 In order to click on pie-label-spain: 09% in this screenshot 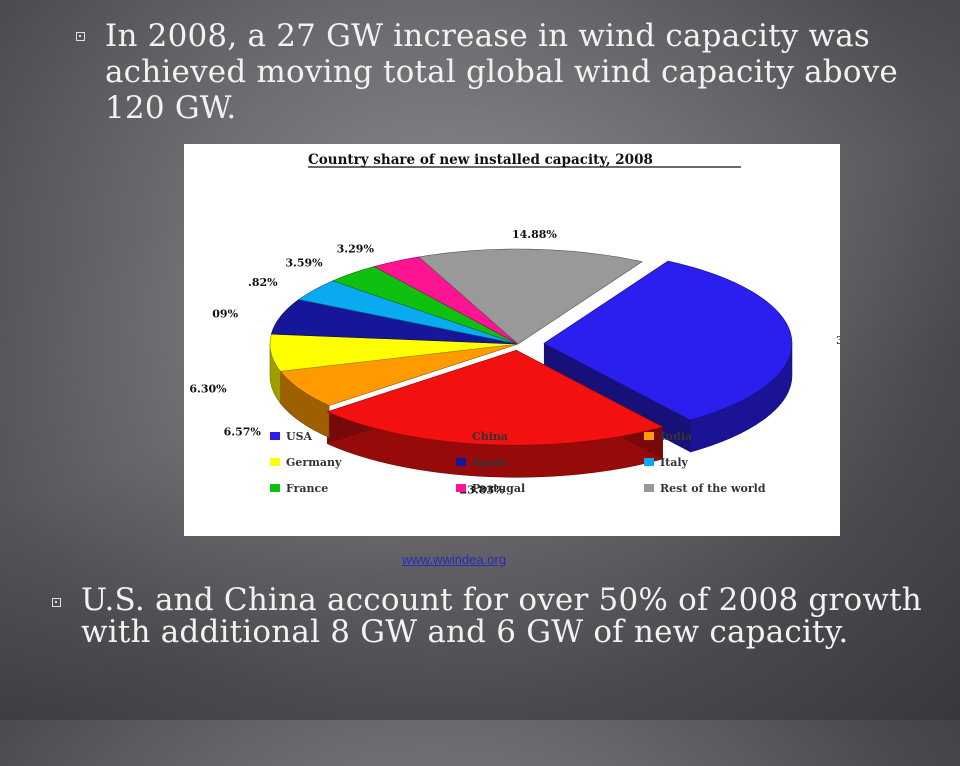, I will do `click(225, 313)`.